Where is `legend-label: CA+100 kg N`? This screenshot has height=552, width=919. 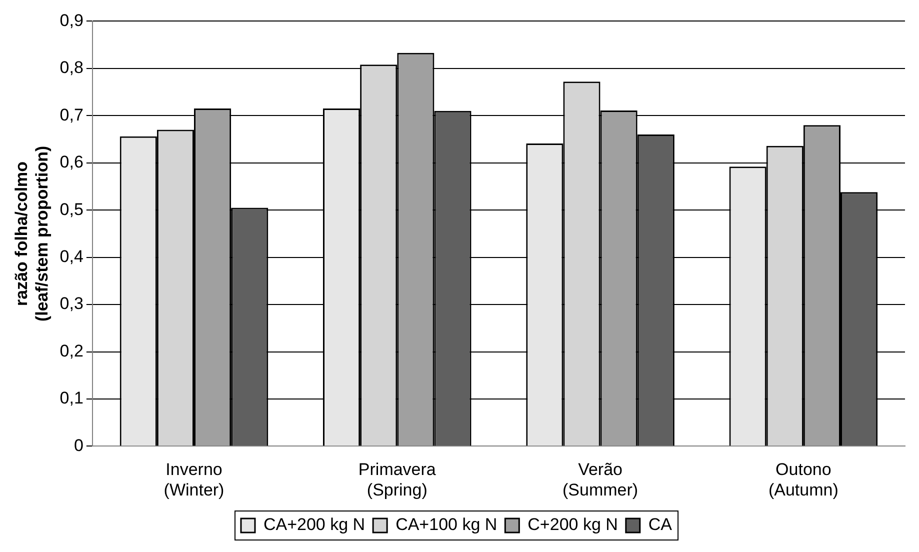 legend-label: CA+100 kg N is located at coordinates (447, 524).